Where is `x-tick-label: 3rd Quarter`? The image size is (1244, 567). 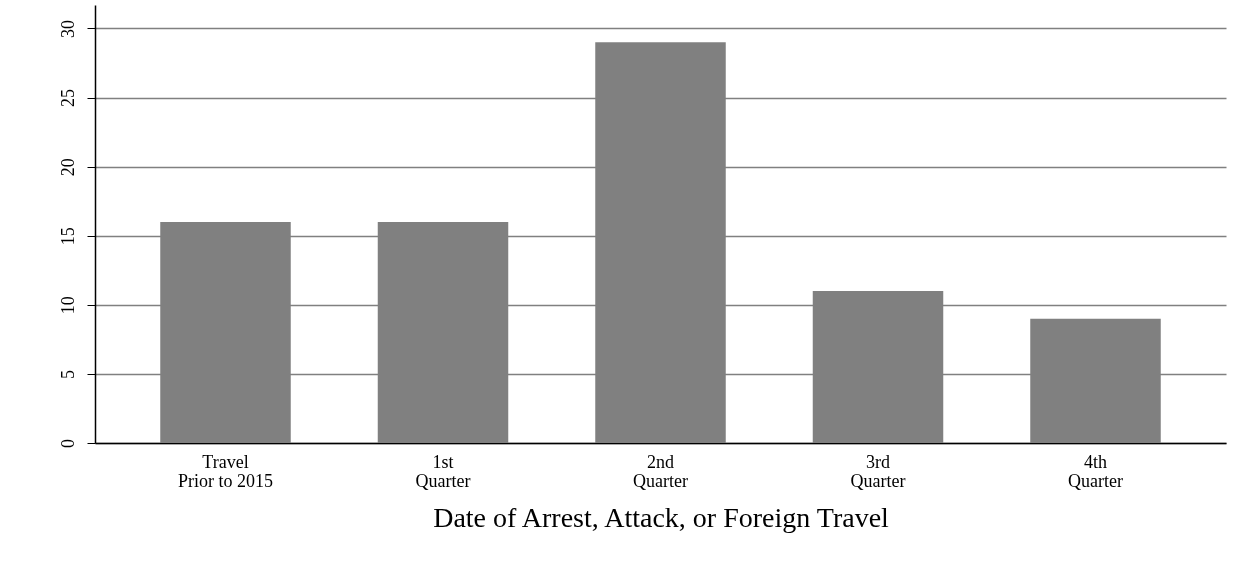 x-tick-label: 3rd Quarter is located at coordinates (878, 471).